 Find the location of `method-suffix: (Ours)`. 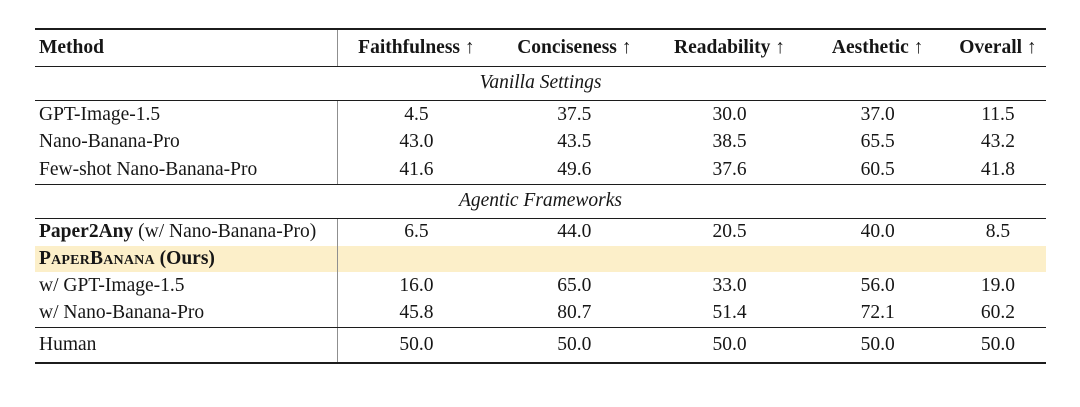

method-suffix: (Ours) is located at coordinates (184, 258).